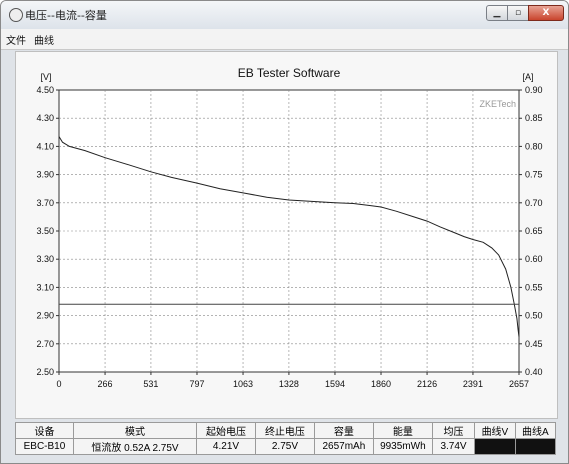 The width and height of the screenshot is (569, 464). I want to click on header-cell: 设备, so click(44, 430).